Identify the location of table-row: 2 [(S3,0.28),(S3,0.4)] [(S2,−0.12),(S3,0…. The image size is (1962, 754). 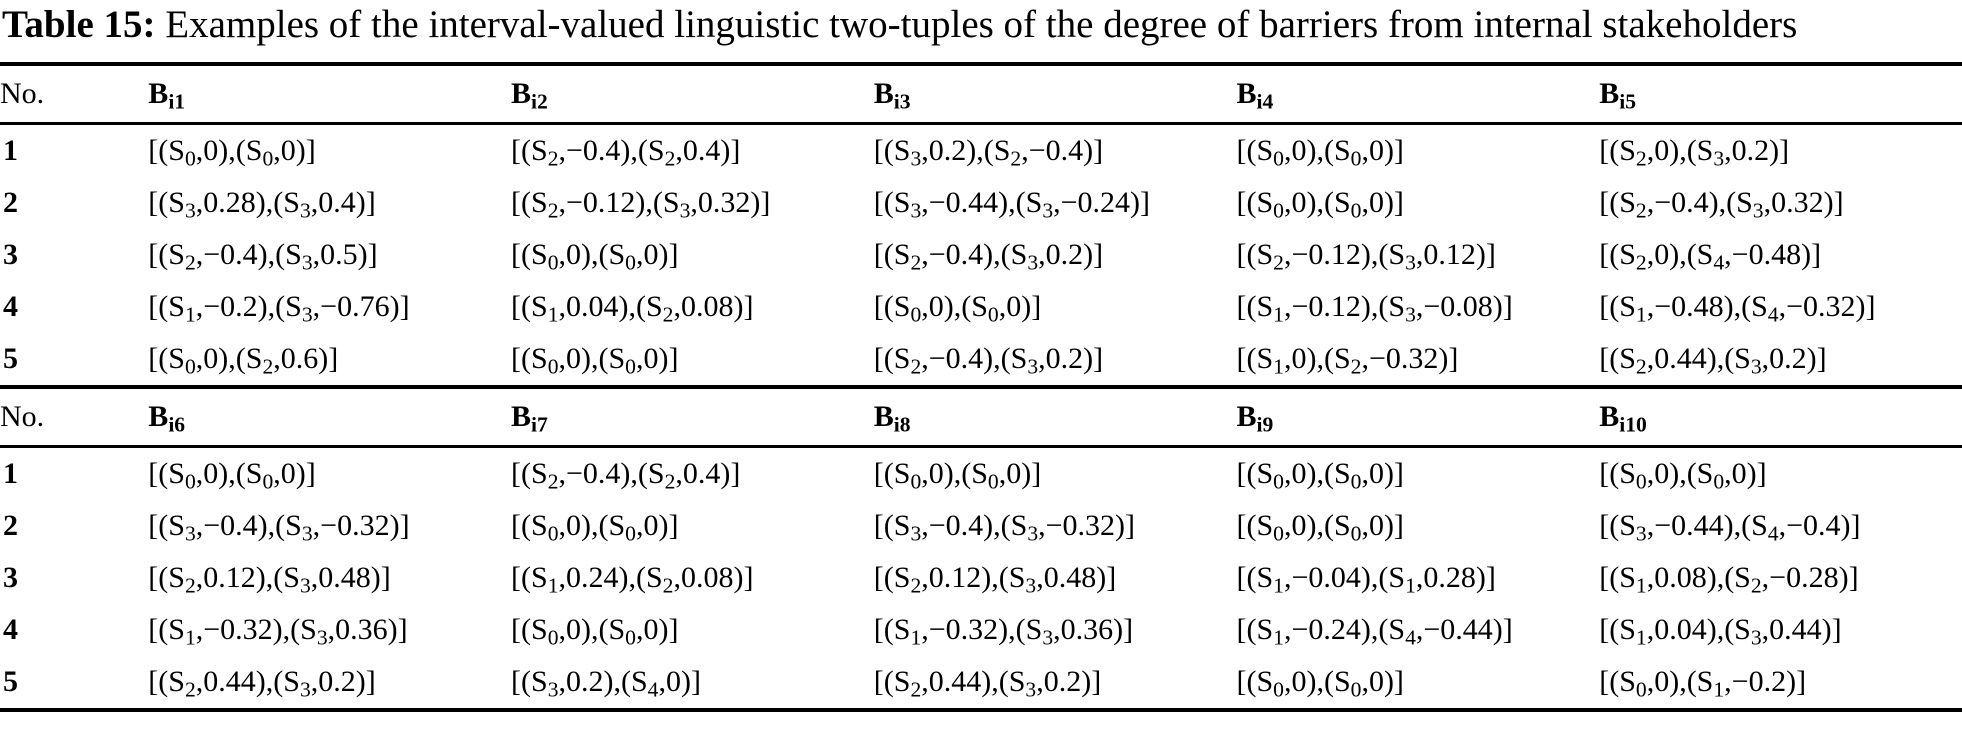
(981, 203).